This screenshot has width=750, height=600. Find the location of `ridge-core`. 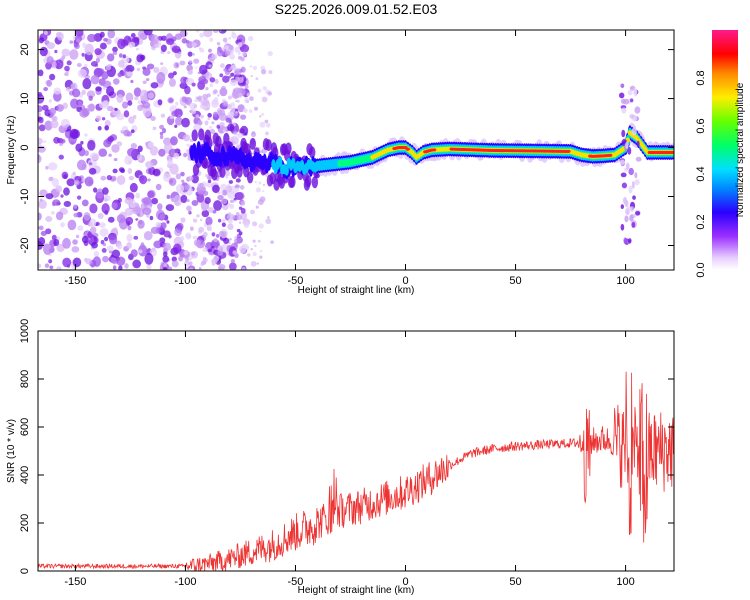

ridge-core is located at coordinates (672, 152).